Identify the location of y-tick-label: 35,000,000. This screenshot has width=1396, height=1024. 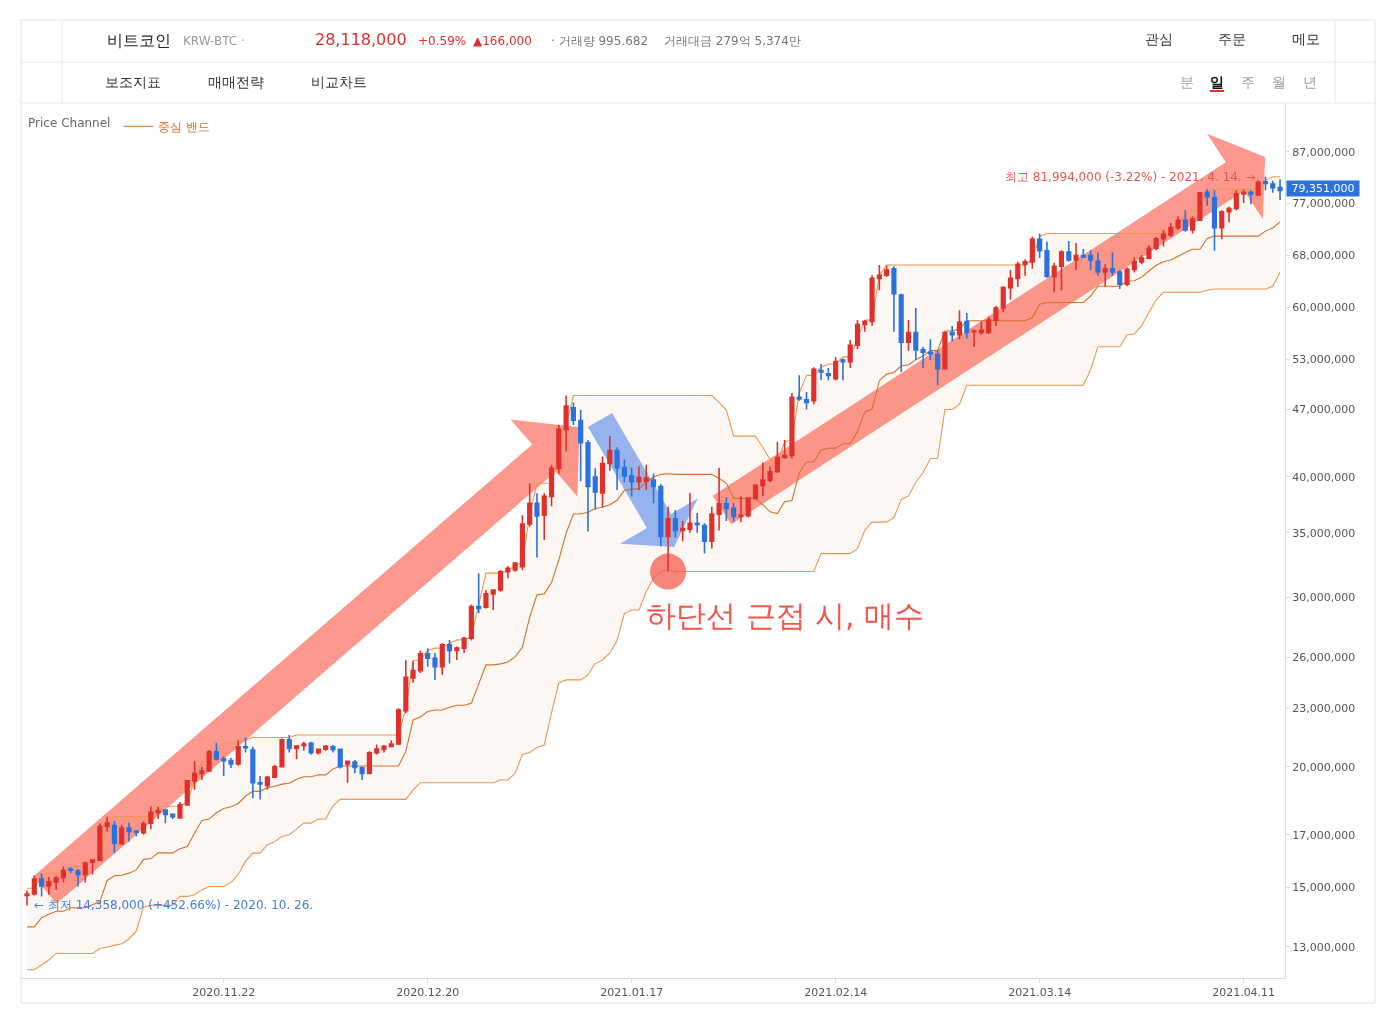
(1324, 533).